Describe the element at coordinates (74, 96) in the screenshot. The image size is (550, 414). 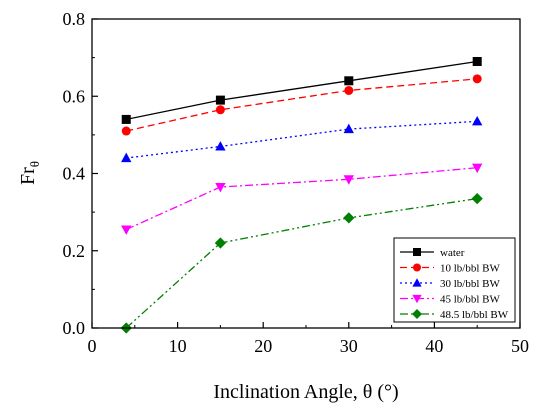
I see `y-tick-label: 0.6` at that location.